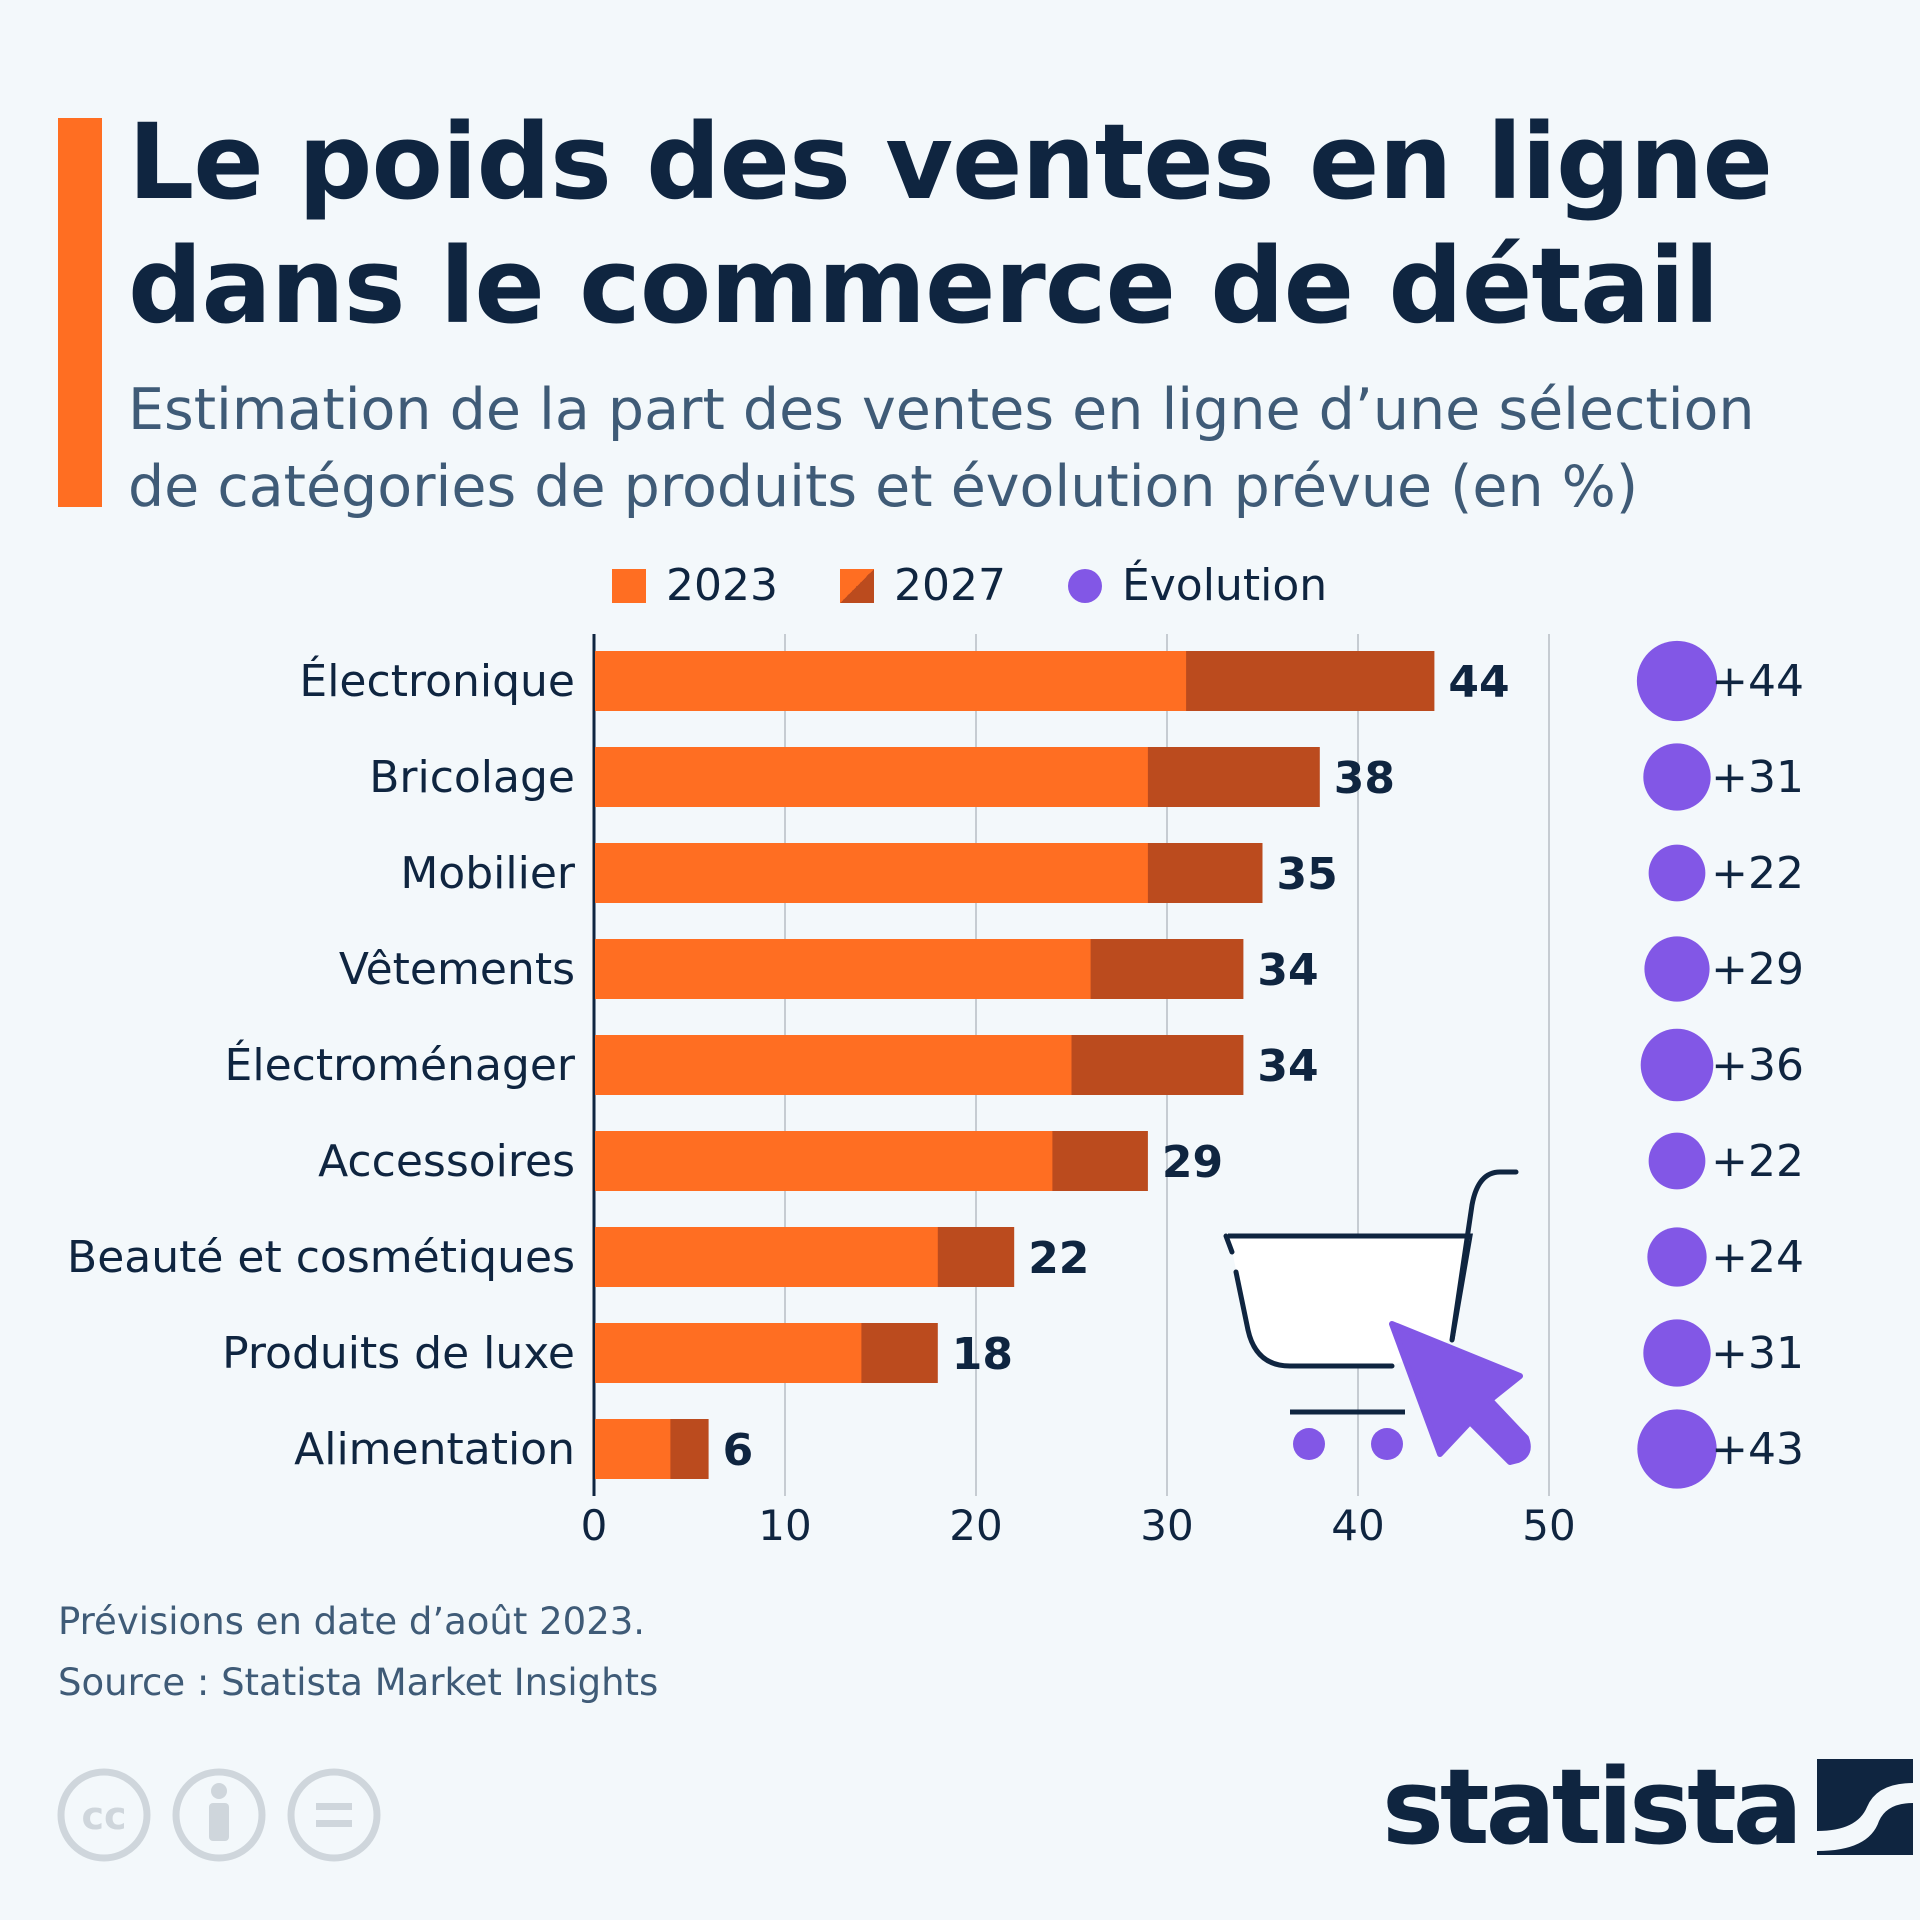 The height and width of the screenshot is (1920, 1920). I want to click on accent-bar, so click(80, 312).